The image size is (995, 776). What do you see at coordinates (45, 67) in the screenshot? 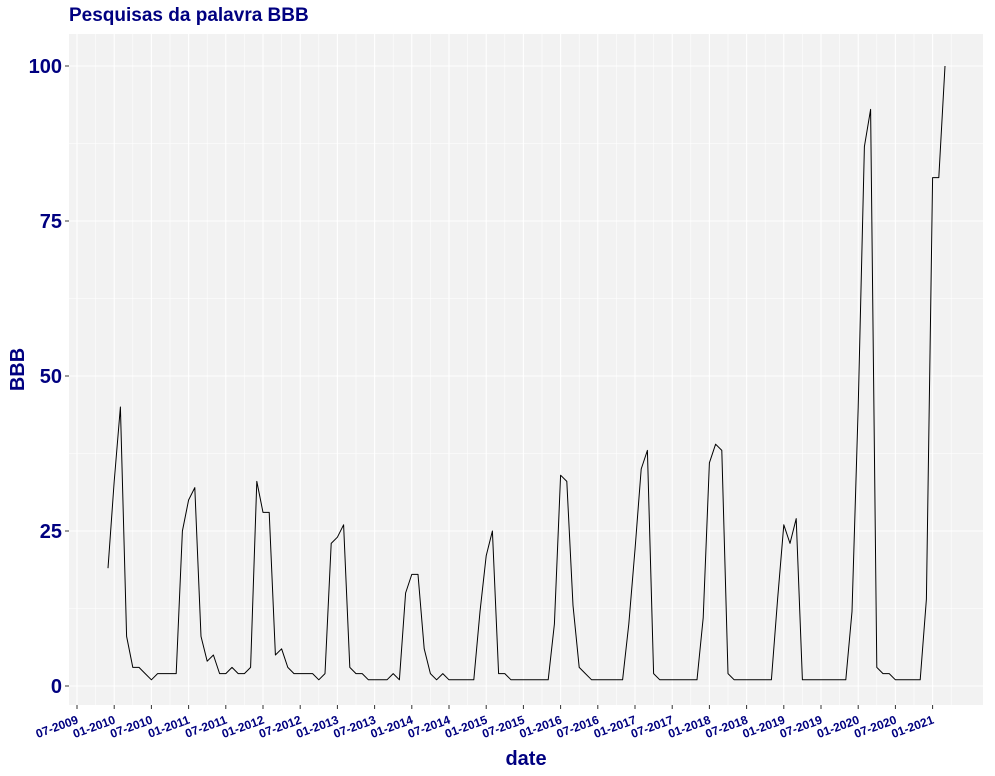
I see `y-tick-label: 100` at bounding box center [45, 67].